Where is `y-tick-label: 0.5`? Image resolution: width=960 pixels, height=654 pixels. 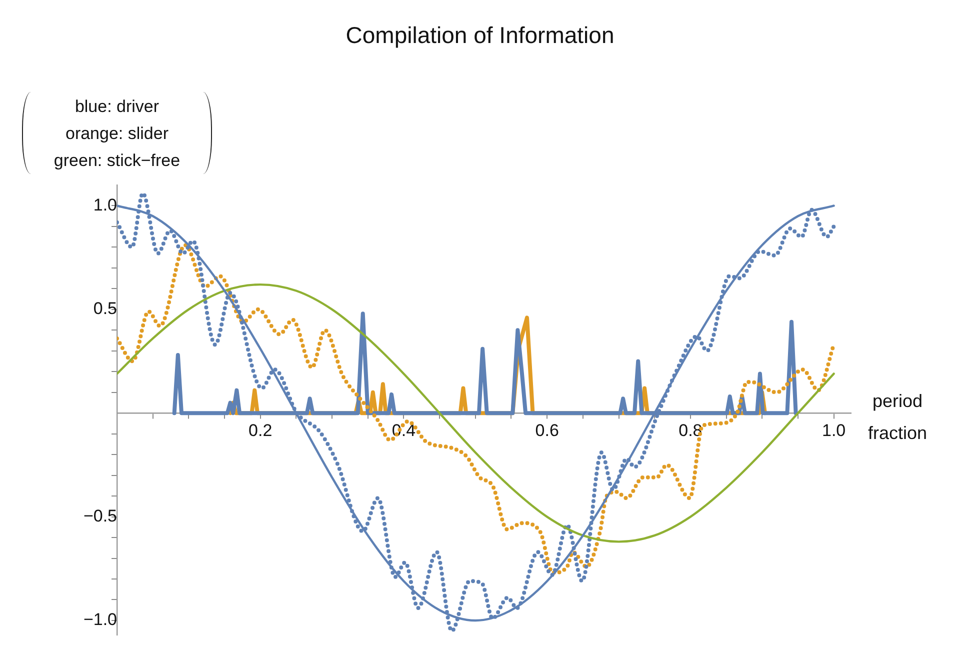
y-tick-label: 0.5 is located at coordinates (105, 308).